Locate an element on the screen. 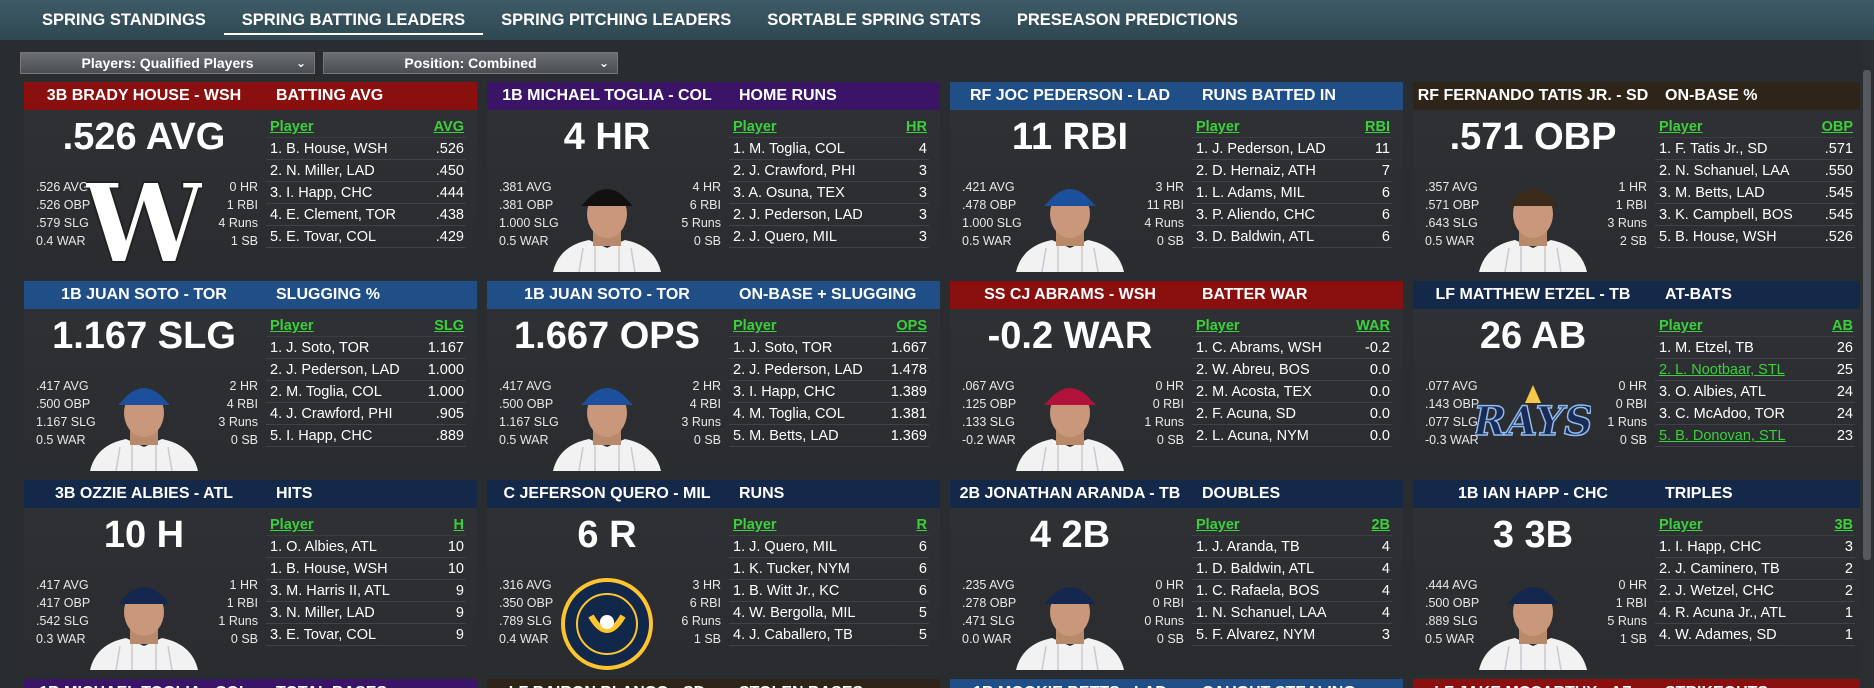 The image size is (1874, 688). list-item: 3. M. Betts, LAD .545 is located at coordinates (1755, 193).